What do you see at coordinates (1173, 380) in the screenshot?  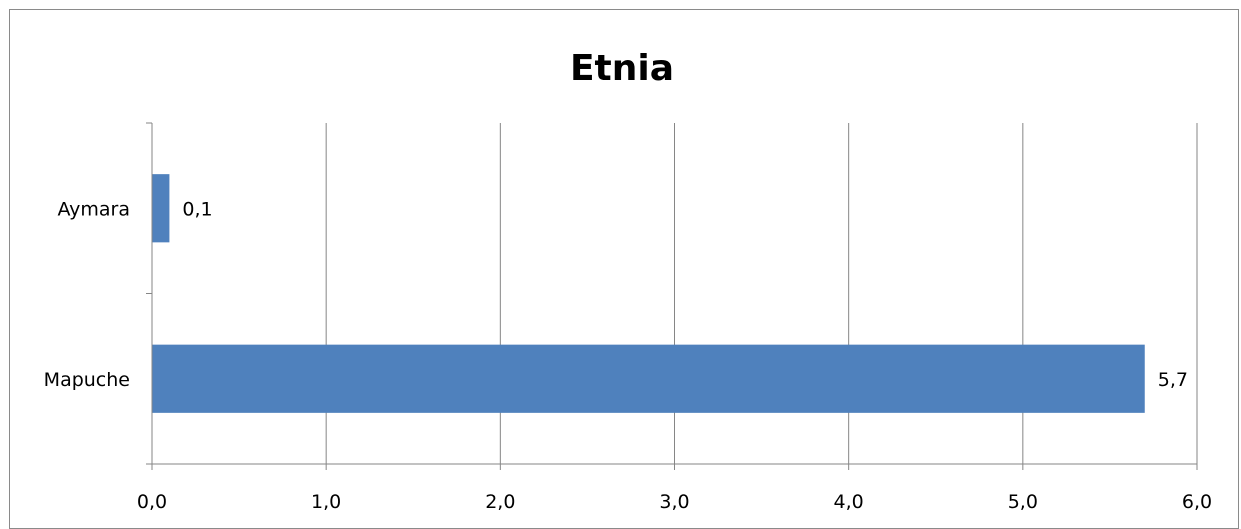 I see `data-label: 5,7` at bounding box center [1173, 380].